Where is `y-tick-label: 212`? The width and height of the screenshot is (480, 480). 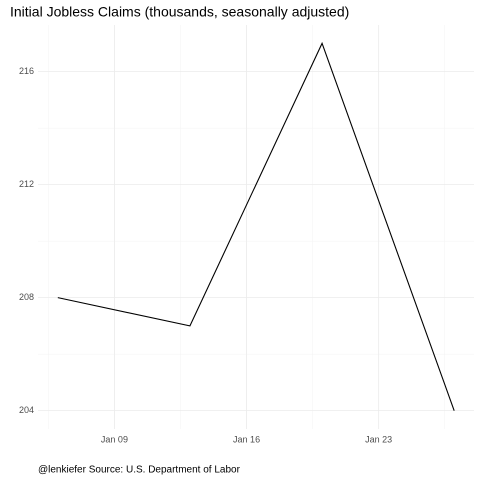 y-tick-label: 212 is located at coordinates (26, 184).